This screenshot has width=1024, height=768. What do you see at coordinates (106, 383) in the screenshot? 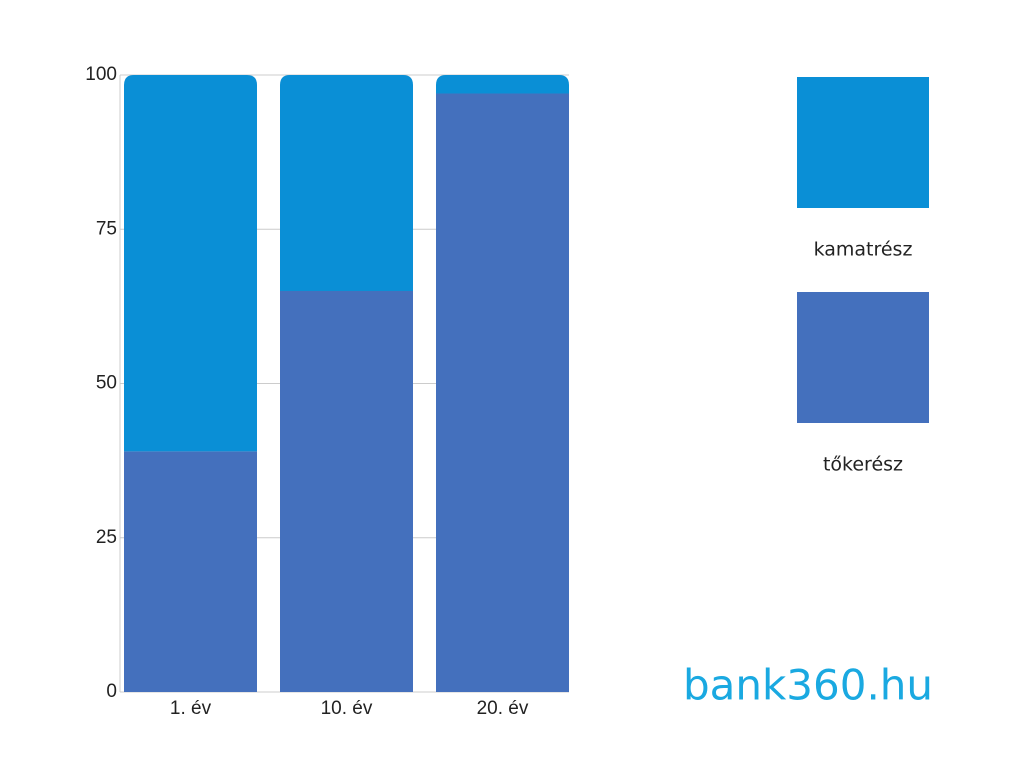
I see `y-tick-label: 50` at bounding box center [106, 383].